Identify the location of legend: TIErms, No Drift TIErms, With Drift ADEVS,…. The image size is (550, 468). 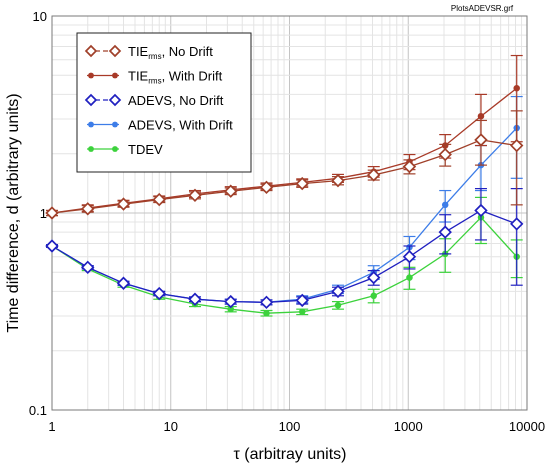
(164, 102).